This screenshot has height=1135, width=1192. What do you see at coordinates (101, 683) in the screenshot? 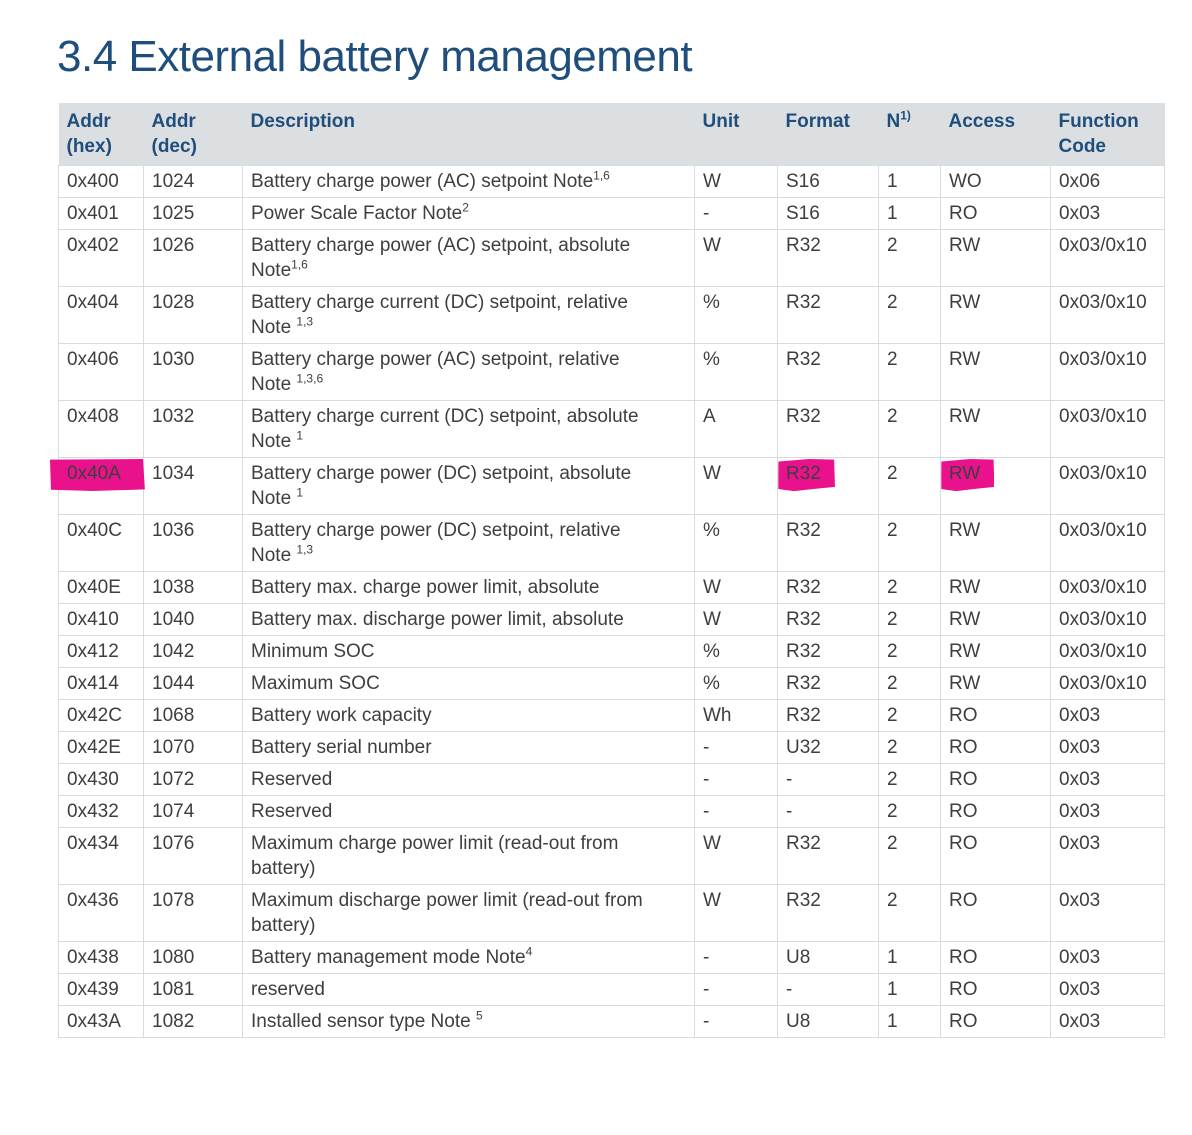
I see `cell-addr-hex: 0x414` at bounding box center [101, 683].